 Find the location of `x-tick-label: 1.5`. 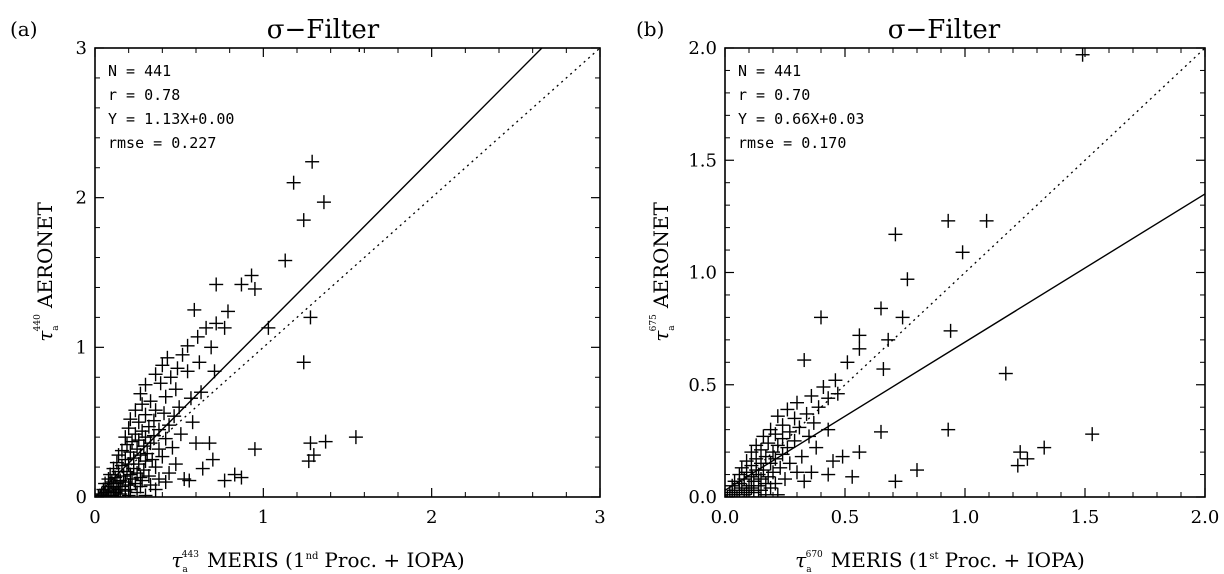

x-tick-label: 1.5 is located at coordinates (1085, 517).